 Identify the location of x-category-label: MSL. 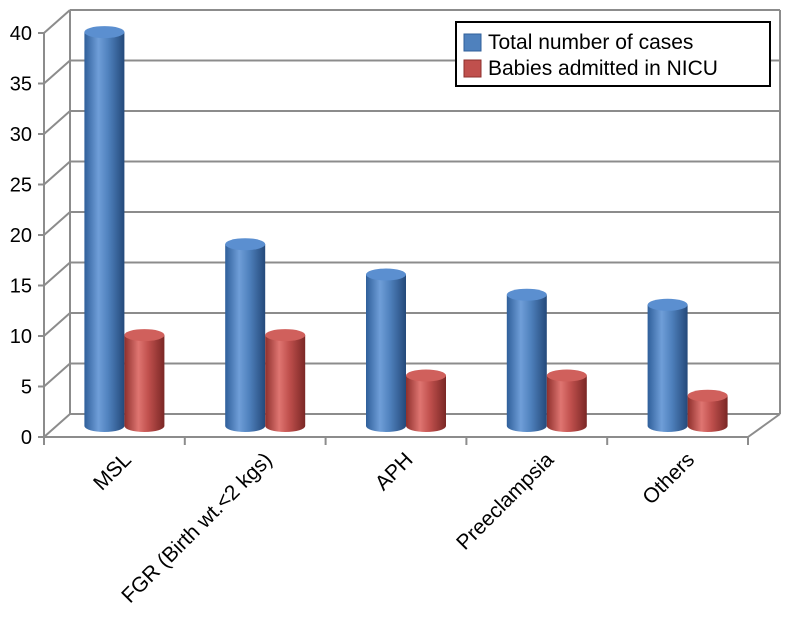
(112, 471).